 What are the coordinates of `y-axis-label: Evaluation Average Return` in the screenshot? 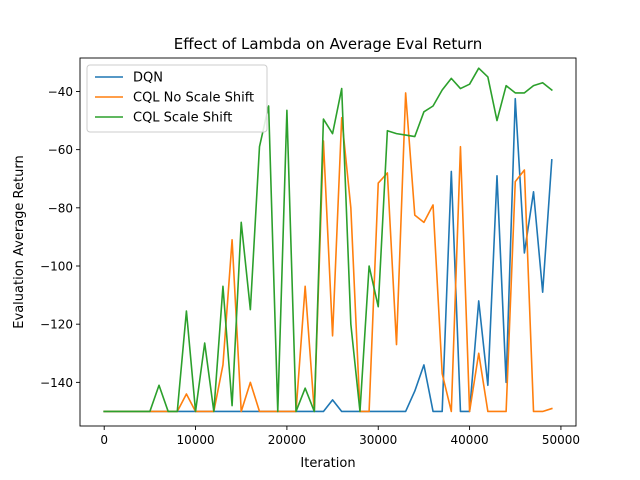 It's located at (19, 241).